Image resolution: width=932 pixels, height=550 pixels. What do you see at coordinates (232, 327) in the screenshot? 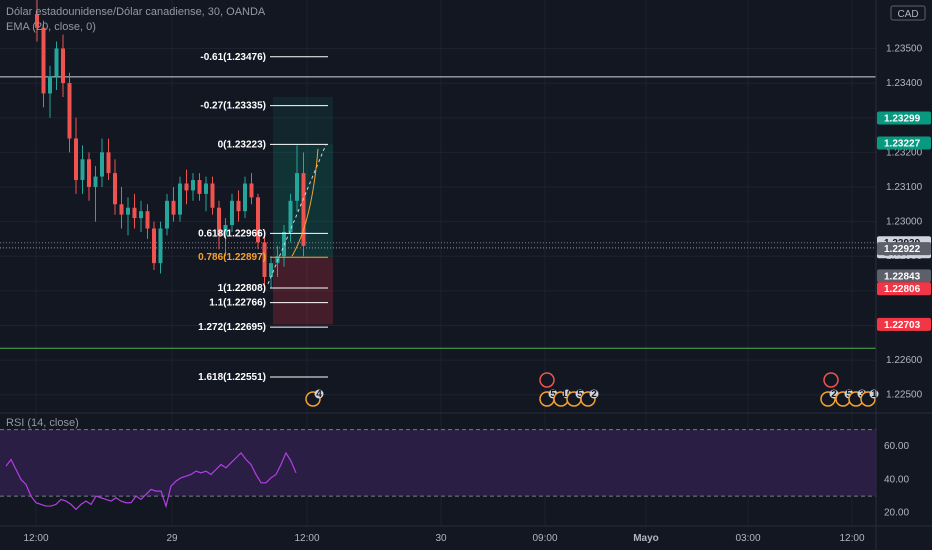
I see `fib-level-label: 1.272(1.22695)` at bounding box center [232, 327].